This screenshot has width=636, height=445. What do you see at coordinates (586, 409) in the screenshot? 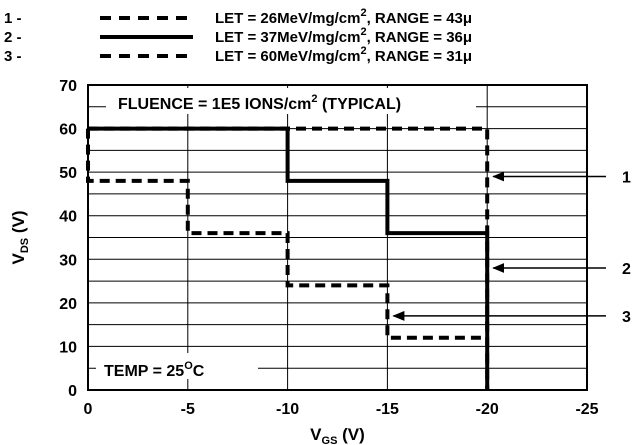
I see `x-tick-label: -25` at bounding box center [586, 409].